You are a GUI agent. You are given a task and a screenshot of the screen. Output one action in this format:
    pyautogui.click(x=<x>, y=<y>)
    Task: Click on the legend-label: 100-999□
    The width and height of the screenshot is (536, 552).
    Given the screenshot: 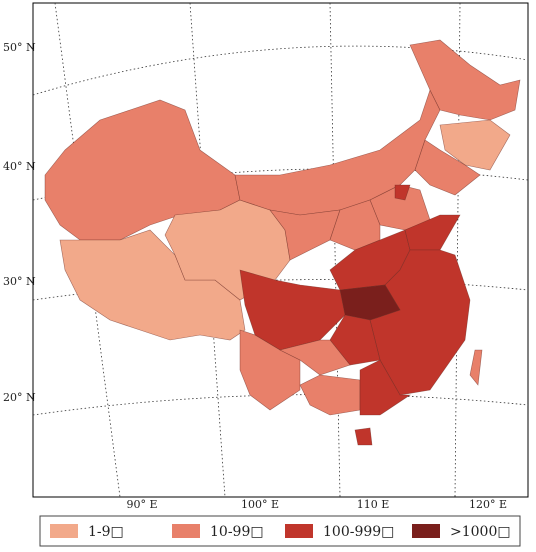 What is the action you would take?
    pyautogui.click(x=358, y=532)
    